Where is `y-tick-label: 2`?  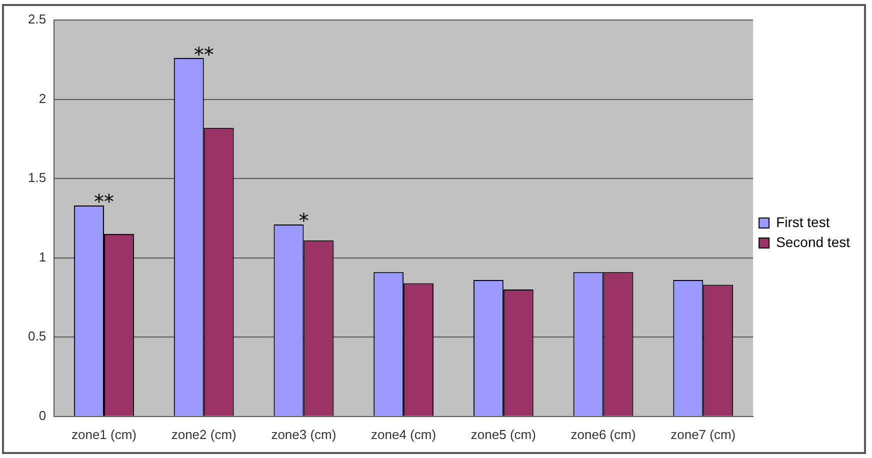
y-tick-label: 2 is located at coordinates (42, 98).